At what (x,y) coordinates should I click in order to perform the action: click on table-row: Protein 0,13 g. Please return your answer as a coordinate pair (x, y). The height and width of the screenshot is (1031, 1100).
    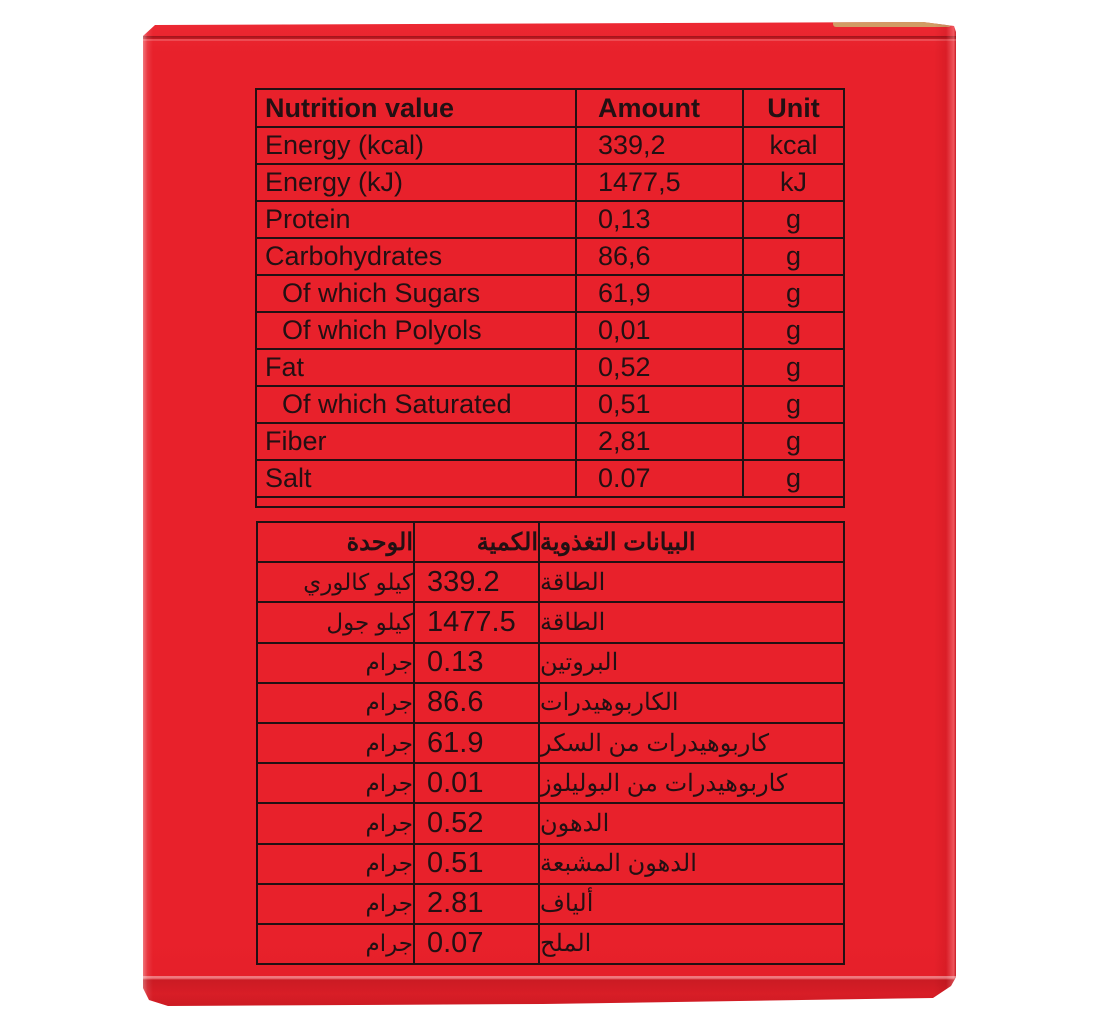
    Looking at the image, I should click on (550, 220).